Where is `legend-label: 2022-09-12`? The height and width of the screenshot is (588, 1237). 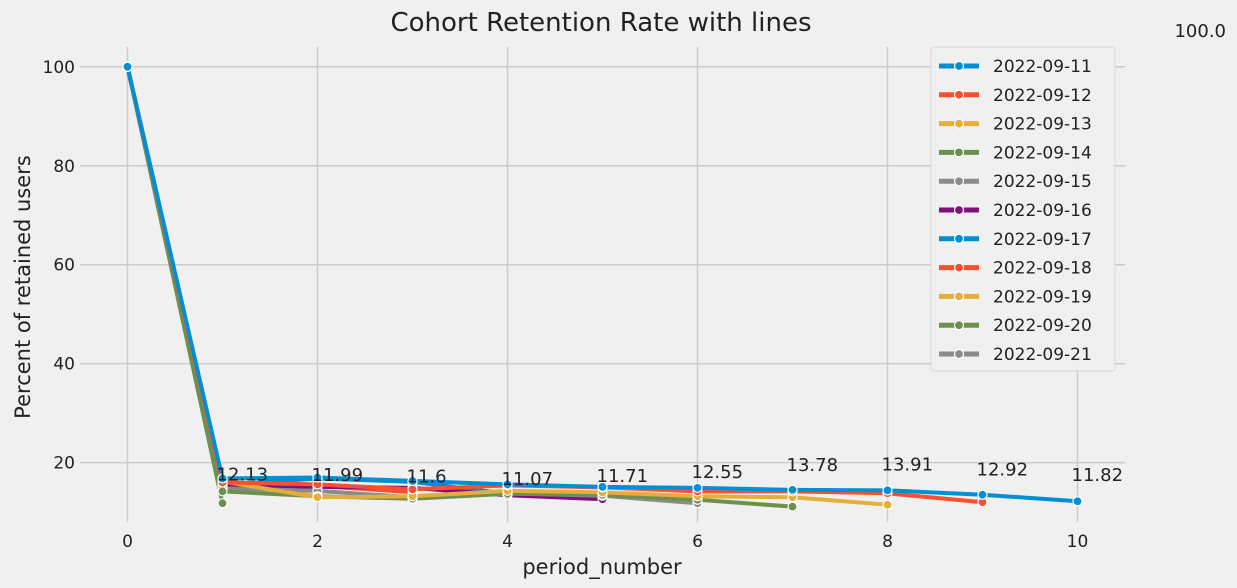 legend-label: 2022-09-12 is located at coordinates (1042, 96).